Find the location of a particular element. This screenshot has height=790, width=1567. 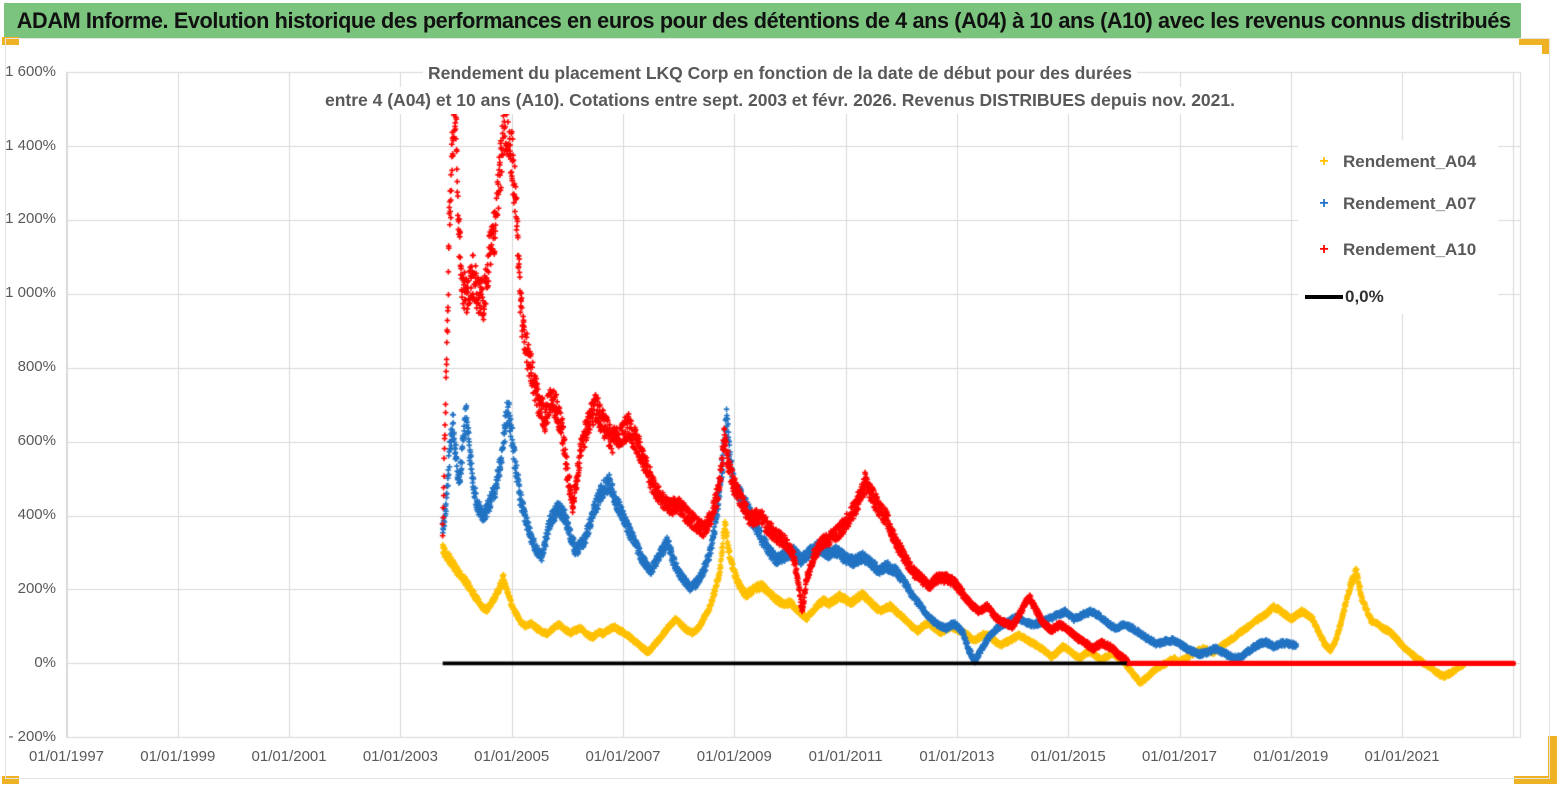

legend-label-a04: Rendement_A04 is located at coordinates (1410, 161).